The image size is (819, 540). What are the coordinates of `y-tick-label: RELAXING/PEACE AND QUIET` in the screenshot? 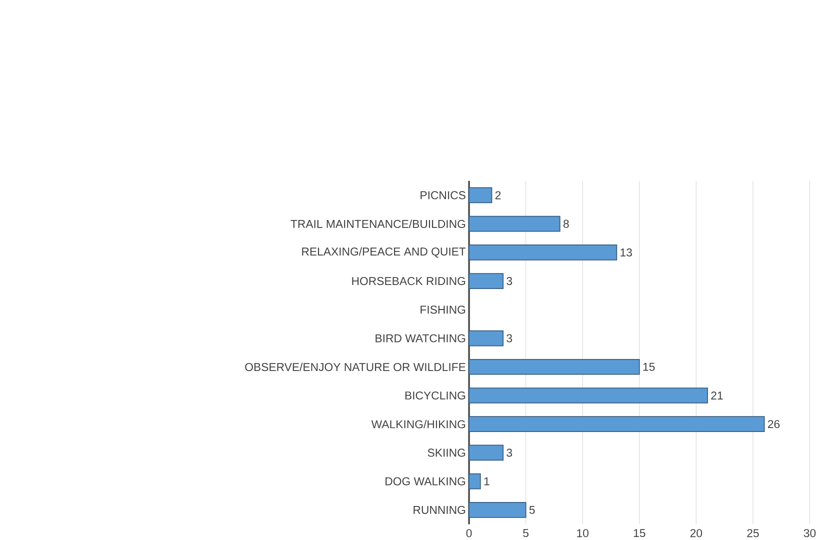 It's located at (384, 252).